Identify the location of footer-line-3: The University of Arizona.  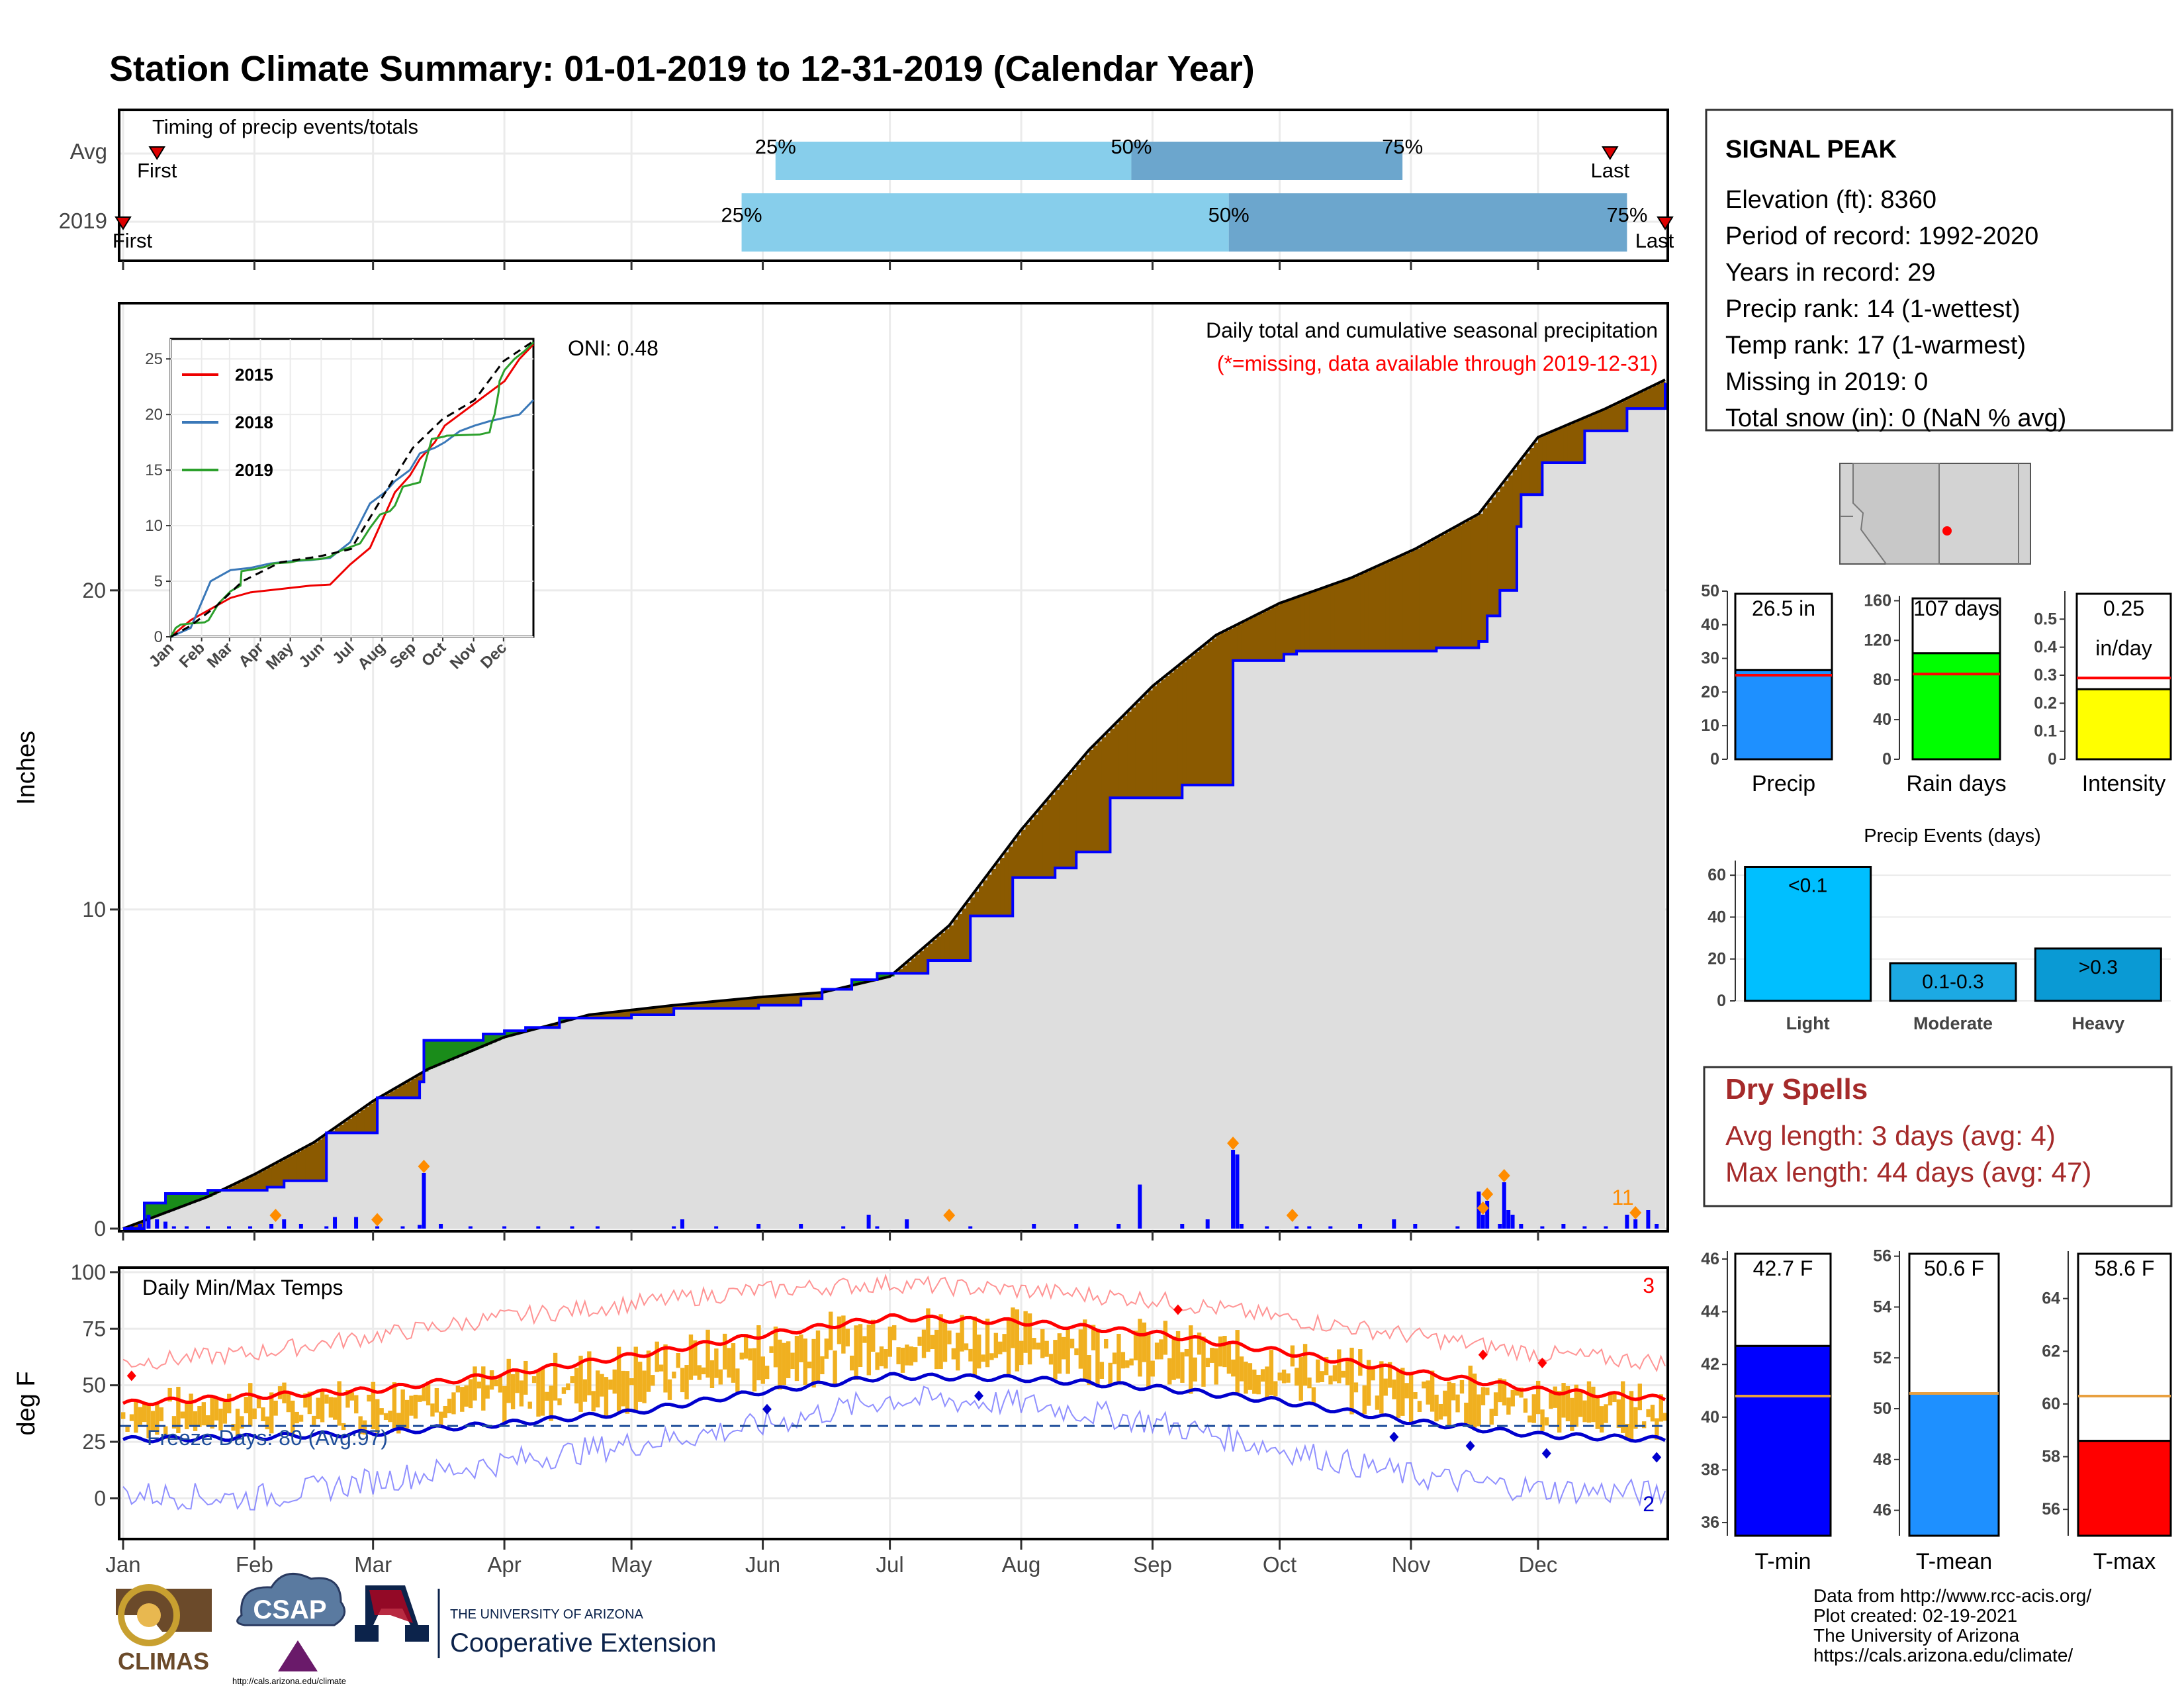
(1917, 1635).